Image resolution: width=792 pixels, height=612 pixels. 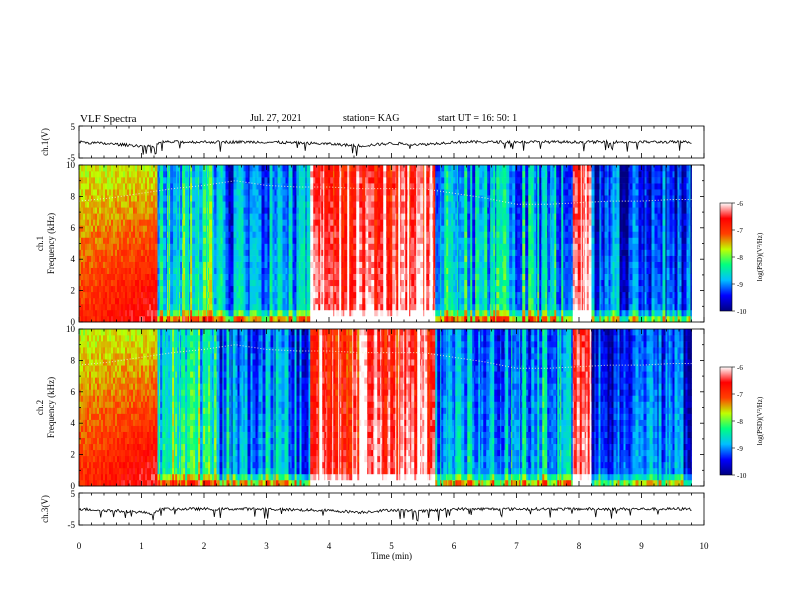 I want to click on spec2-ytick-3: 6, so click(x=73, y=392).